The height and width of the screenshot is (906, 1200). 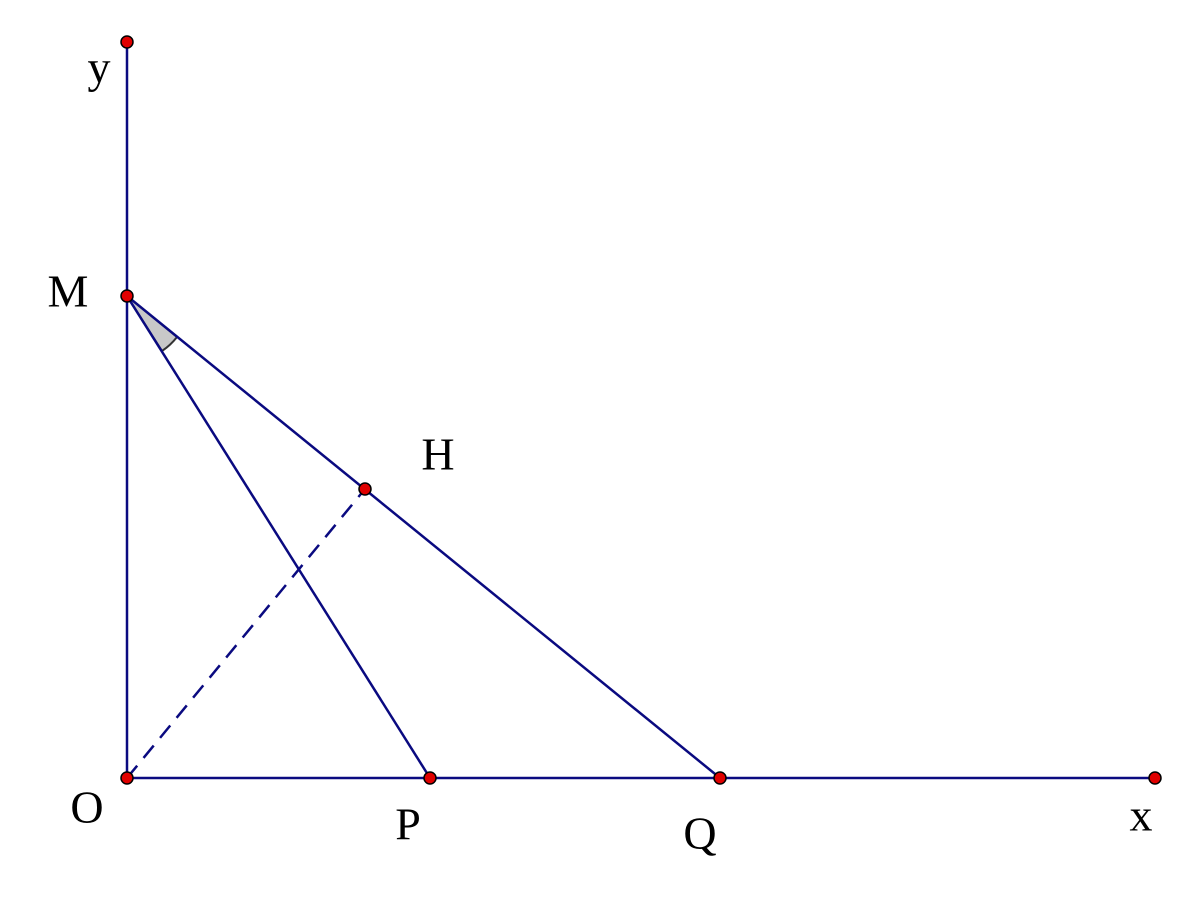 I want to click on segment-mp, so click(x=278, y=537).